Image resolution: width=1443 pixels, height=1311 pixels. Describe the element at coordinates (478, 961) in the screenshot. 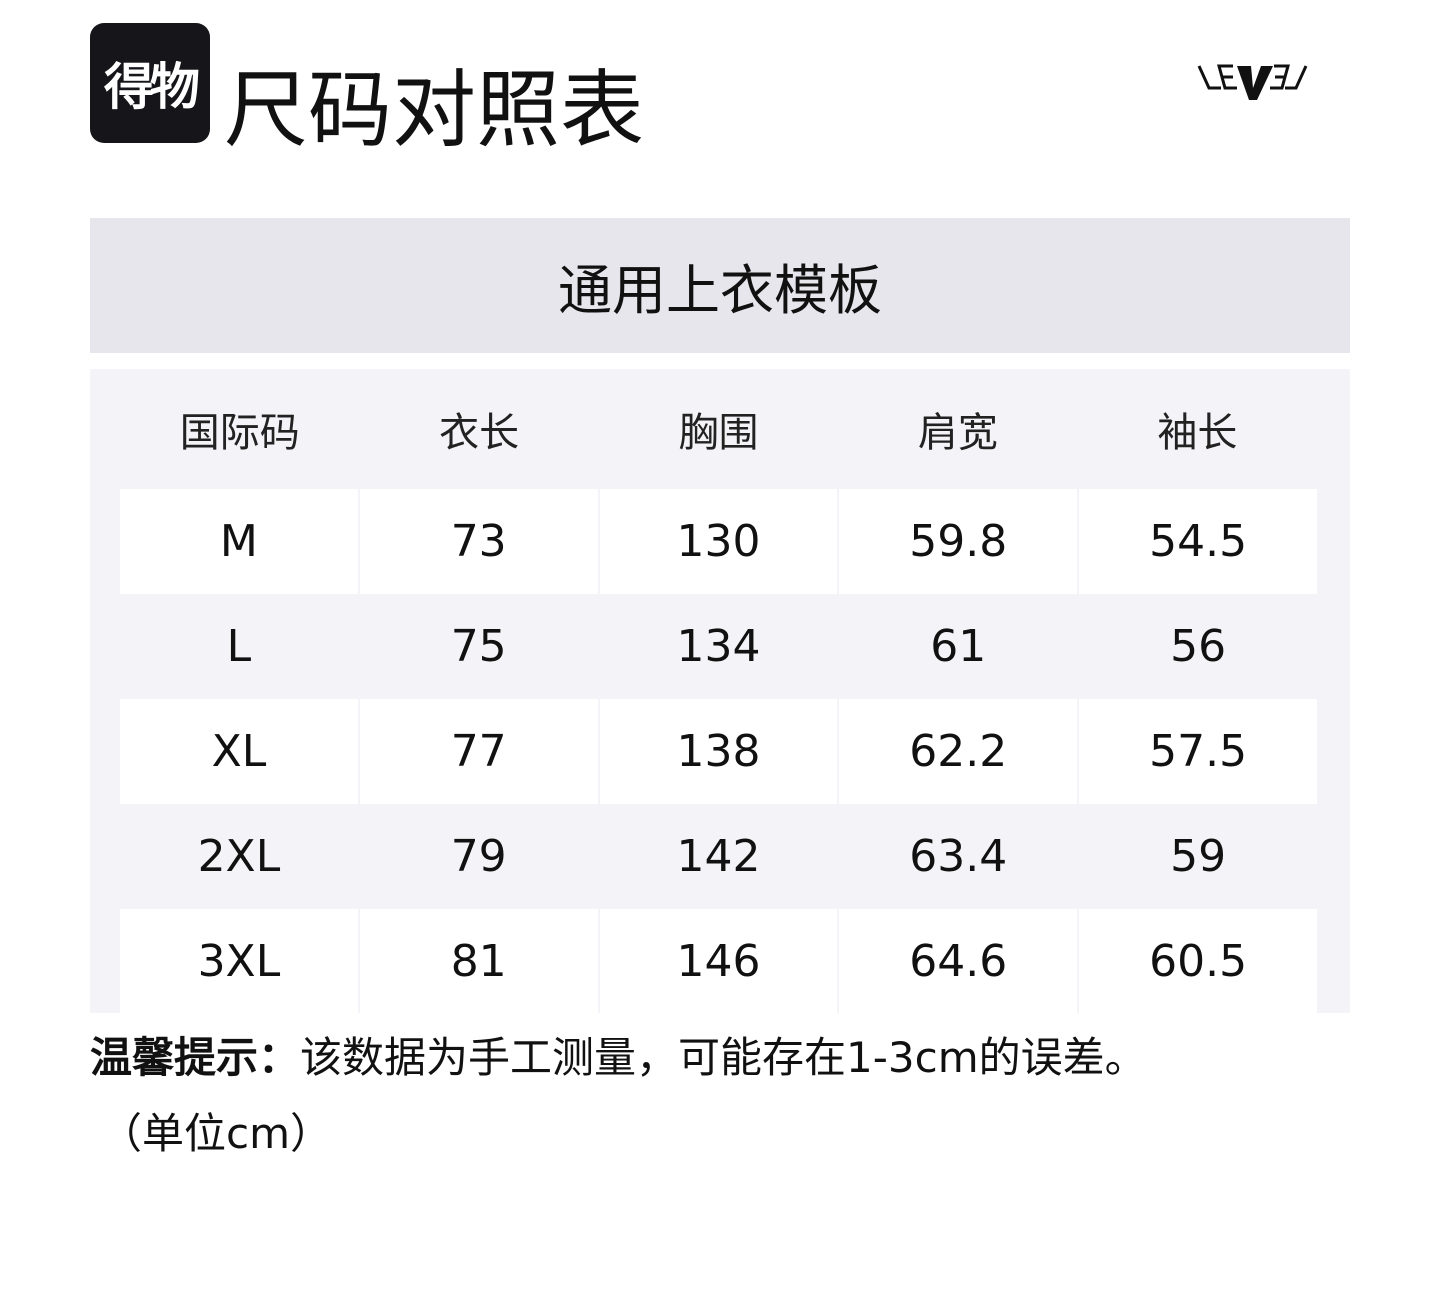

I see `table-cell: 81` at that location.